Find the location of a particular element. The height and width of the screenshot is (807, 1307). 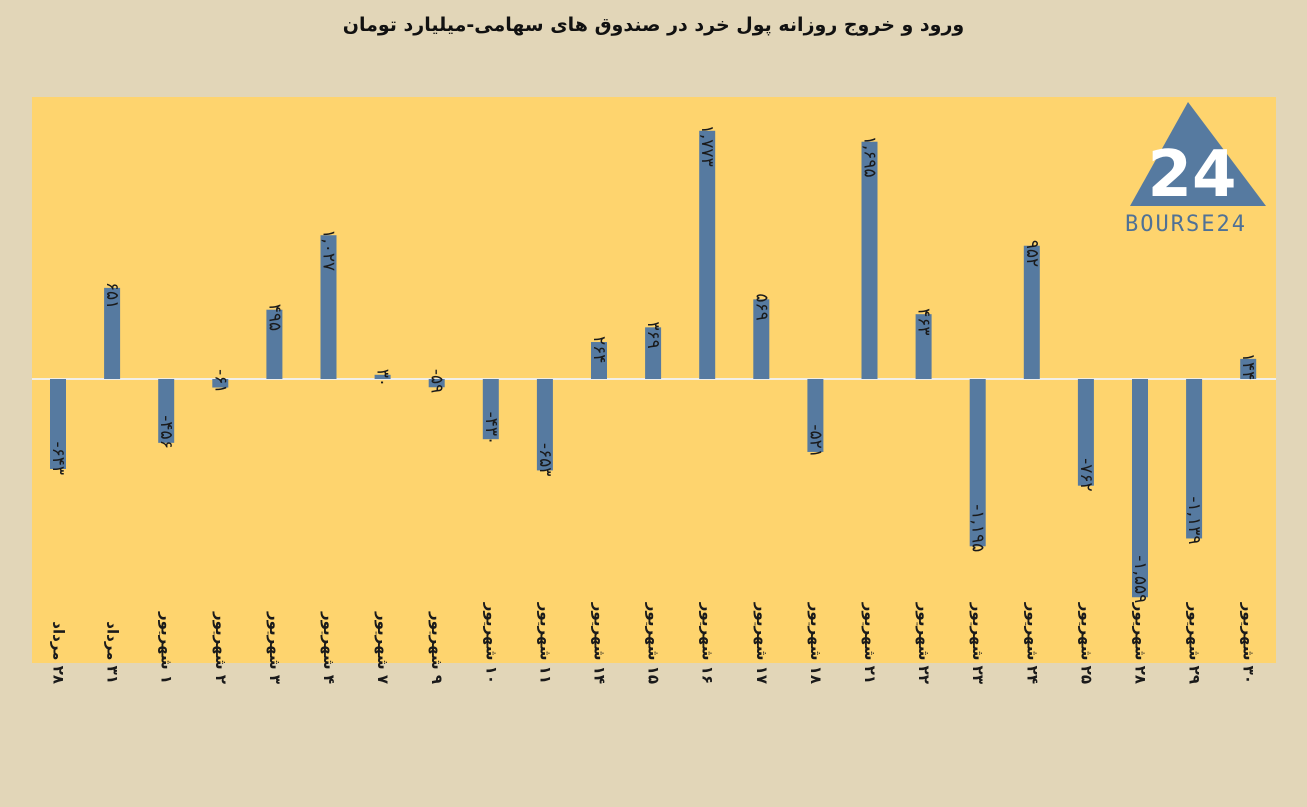

category-label: ۱۷ شهریور is located at coordinates (762, 643).